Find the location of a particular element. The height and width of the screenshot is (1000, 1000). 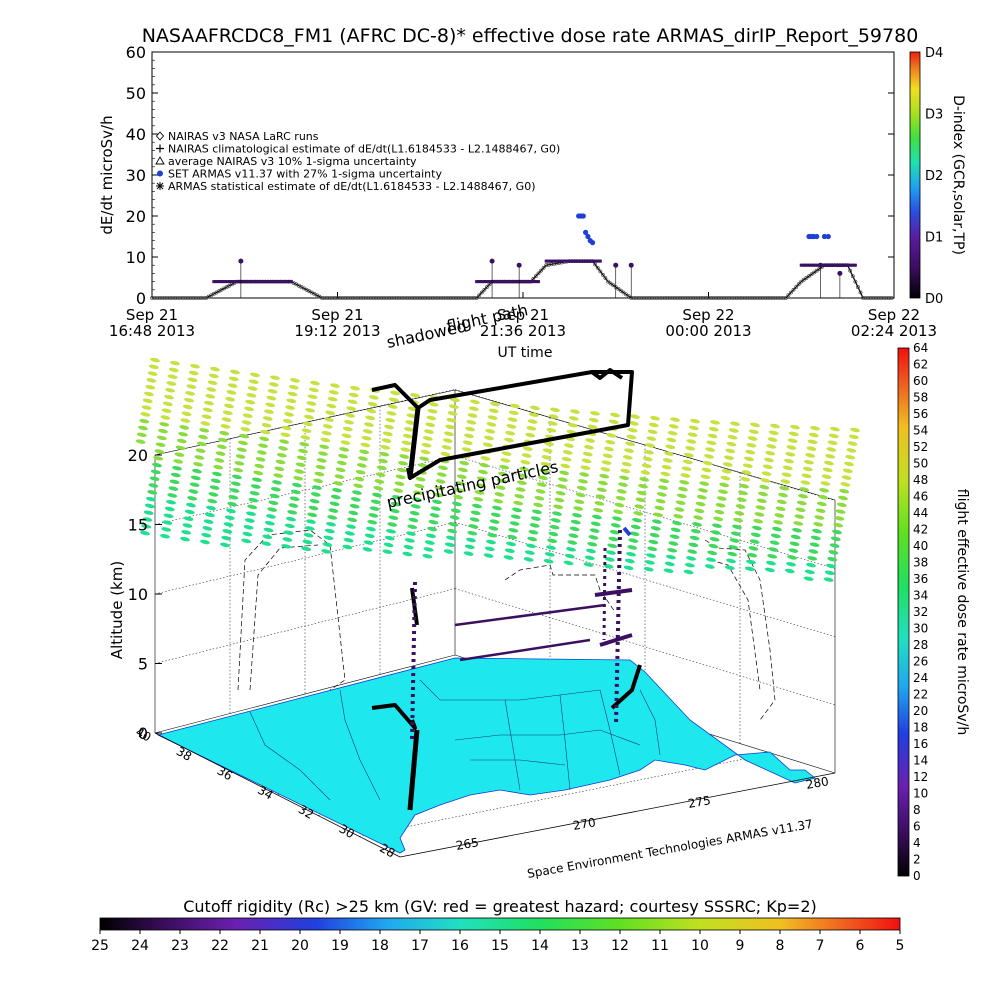

dose-tick-label: 64 is located at coordinates (920, 348).